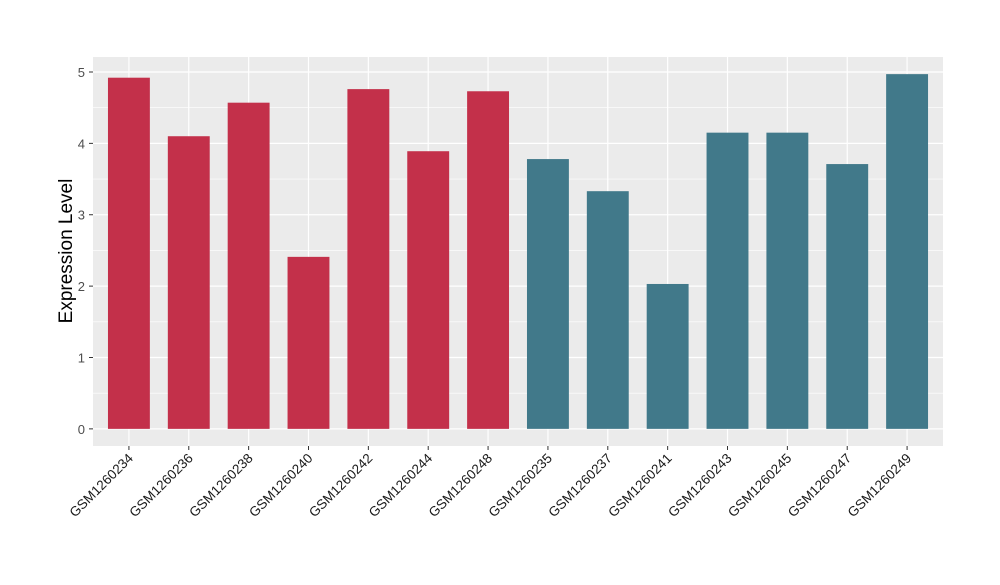  I want to click on y-tick-label: 2, so click(81, 286).